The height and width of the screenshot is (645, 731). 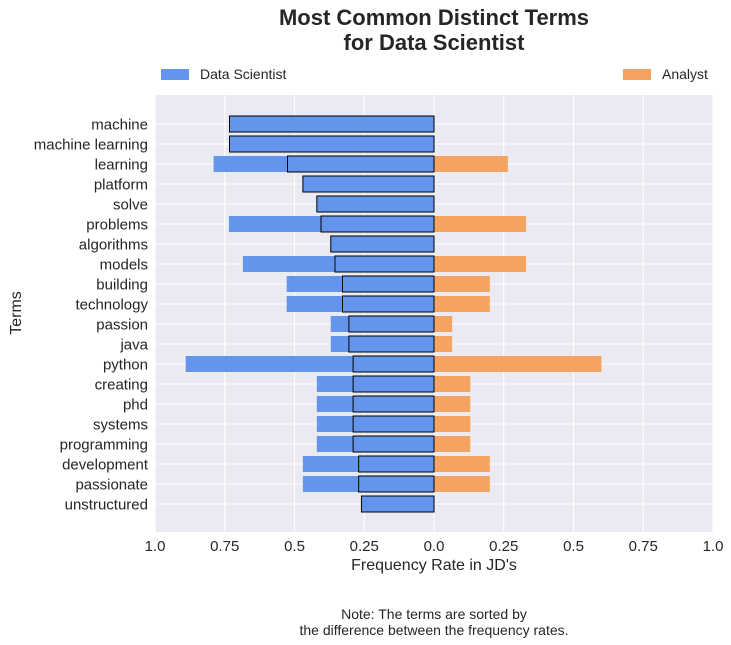 What do you see at coordinates (106, 505) in the screenshot?
I see `y-tick-label: unstructured` at bounding box center [106, 505].